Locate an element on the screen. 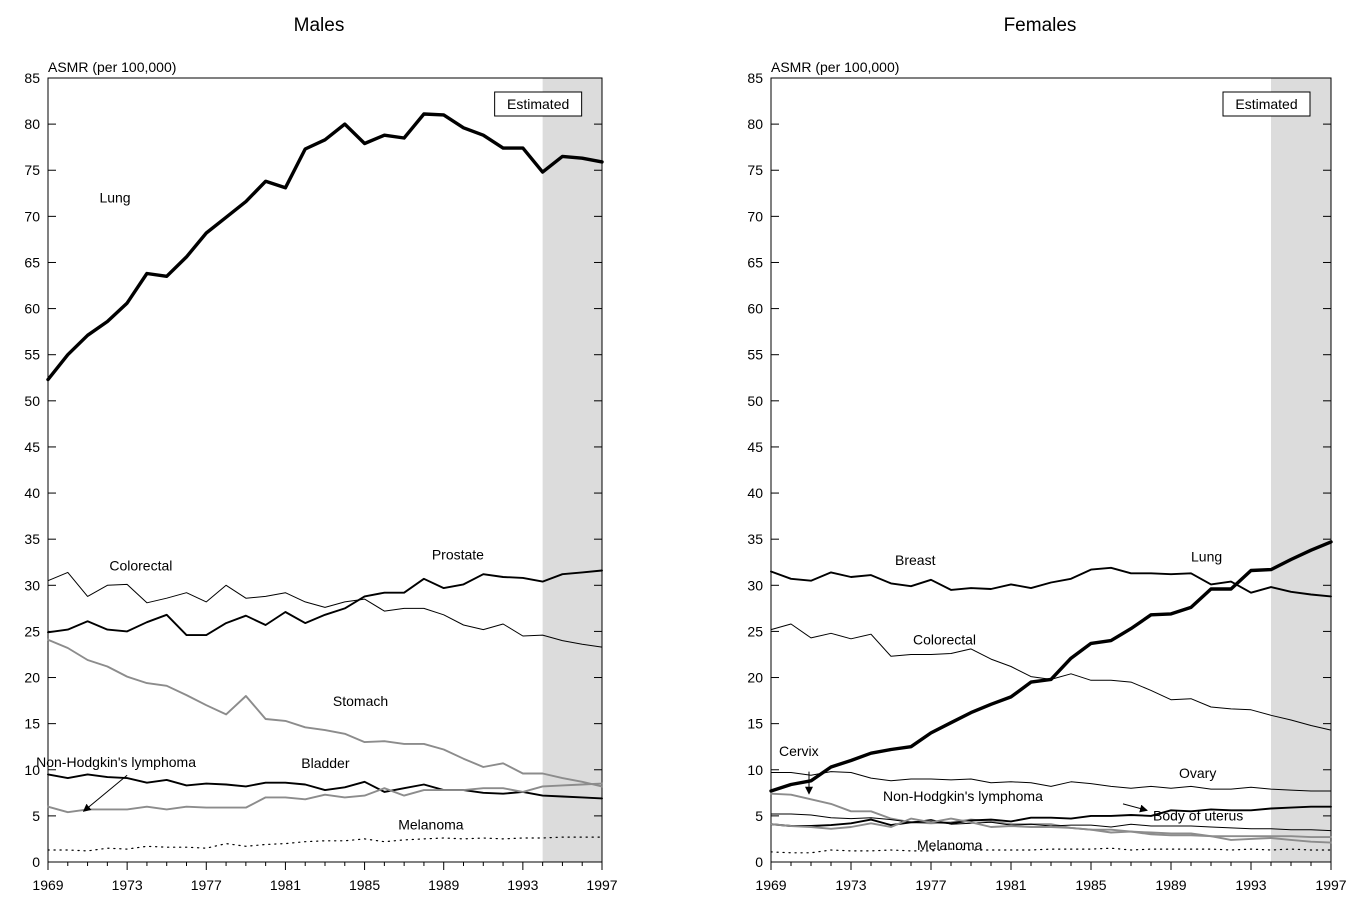  series-line-body-of-uterus is located at coordinates (1051, 816).